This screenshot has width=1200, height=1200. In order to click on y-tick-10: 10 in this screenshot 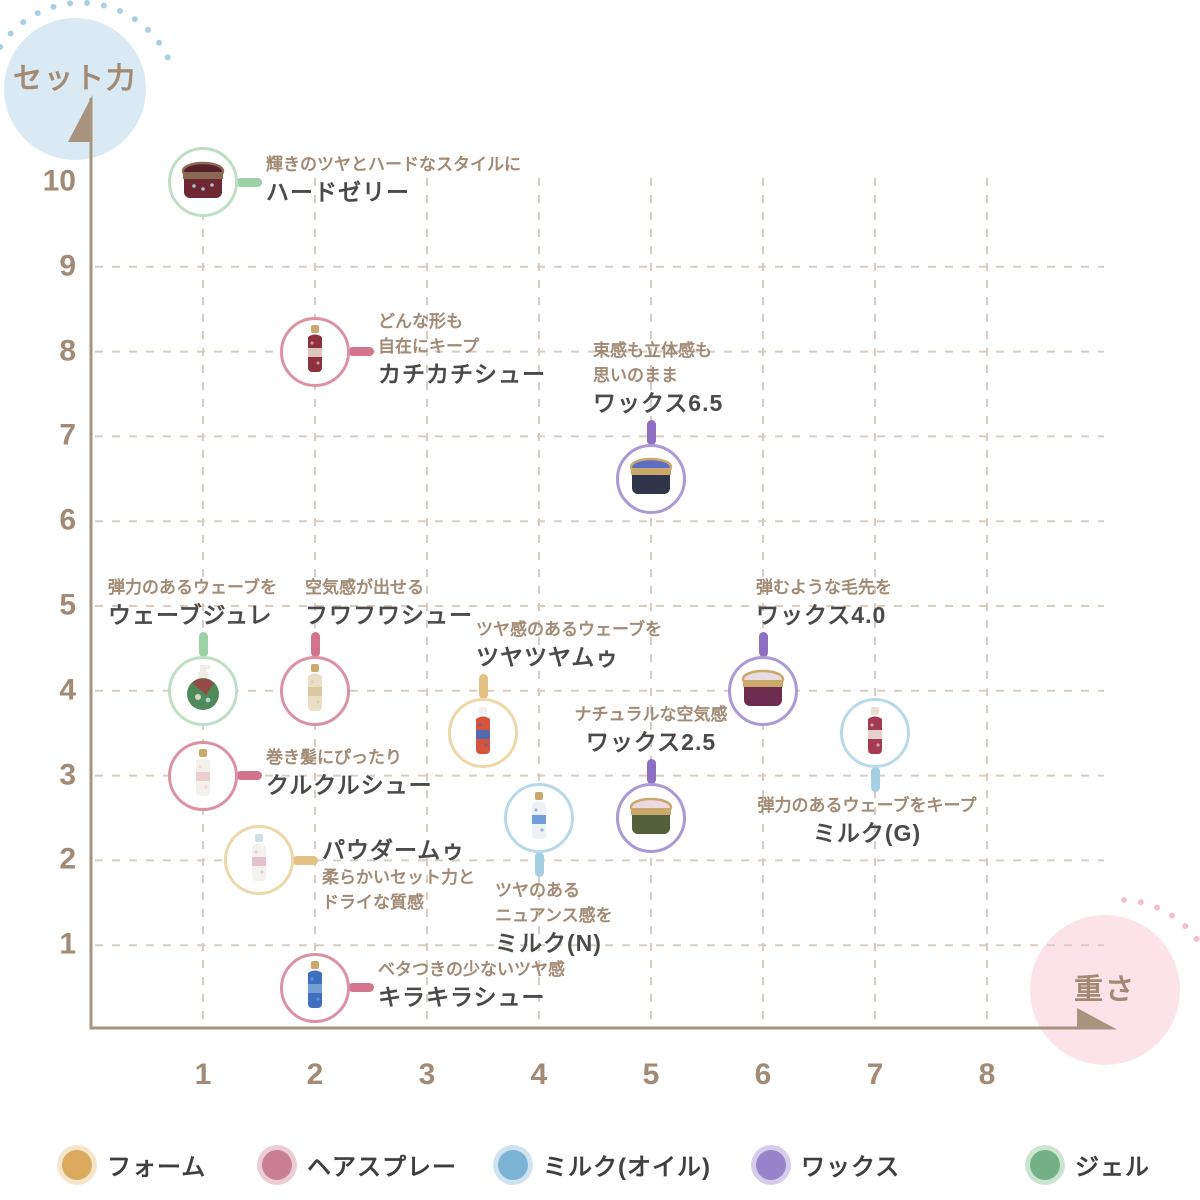, I will do `click(59, 181)`.